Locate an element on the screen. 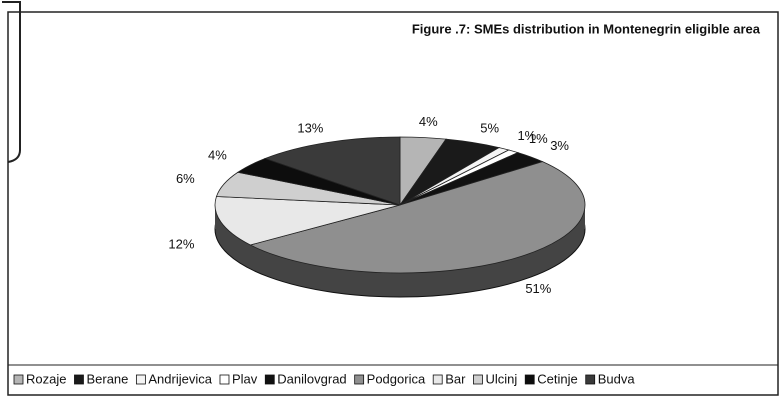 This screenshot has width=783, height=406. legend-label: Rozaje is located at coordinates (46, 378).